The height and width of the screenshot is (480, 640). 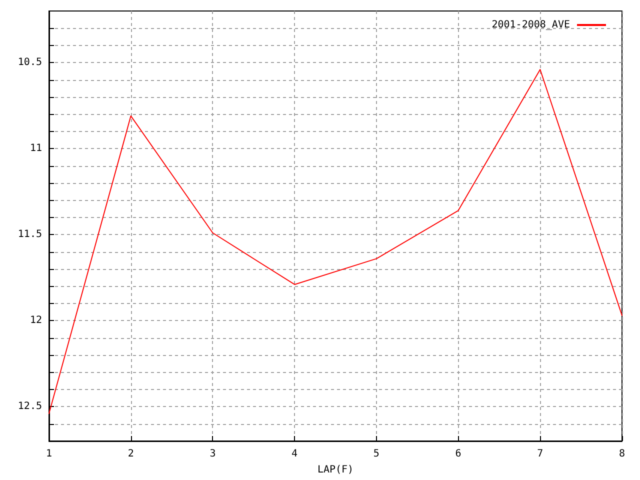 I want to click on legend-label: 2001-2008_AVE, so click(x=531, y=25).